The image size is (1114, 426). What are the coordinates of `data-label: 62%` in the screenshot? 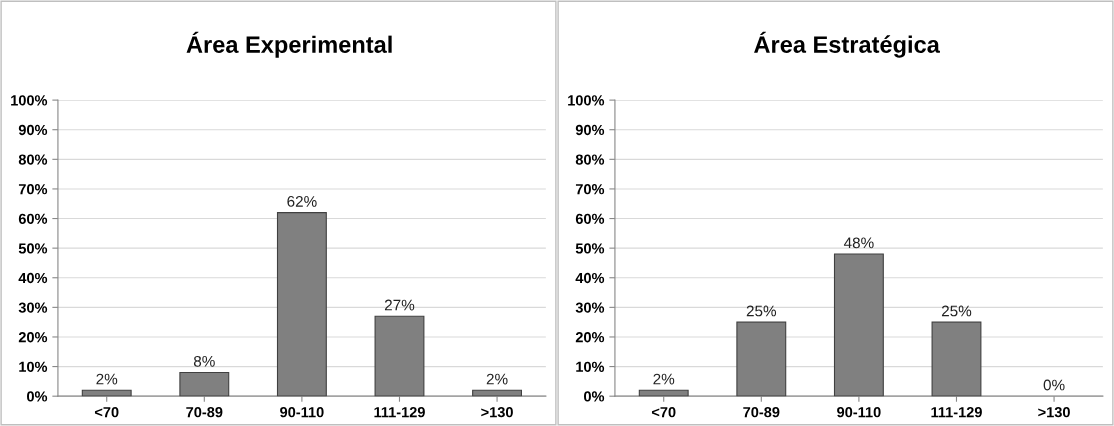 It's located at (302, 201).